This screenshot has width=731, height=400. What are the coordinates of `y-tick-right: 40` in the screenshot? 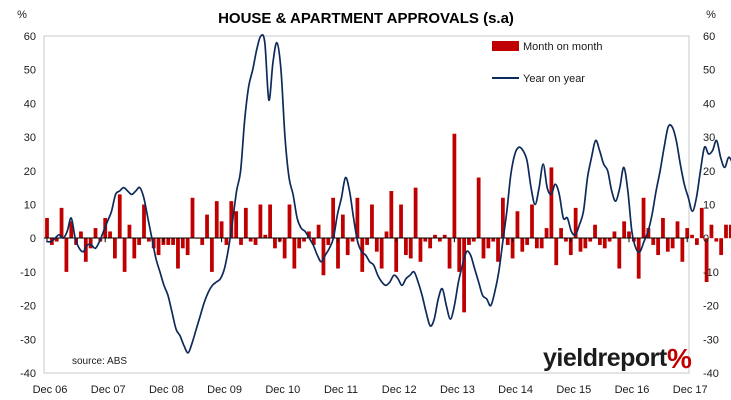 It's located at (709, 104).